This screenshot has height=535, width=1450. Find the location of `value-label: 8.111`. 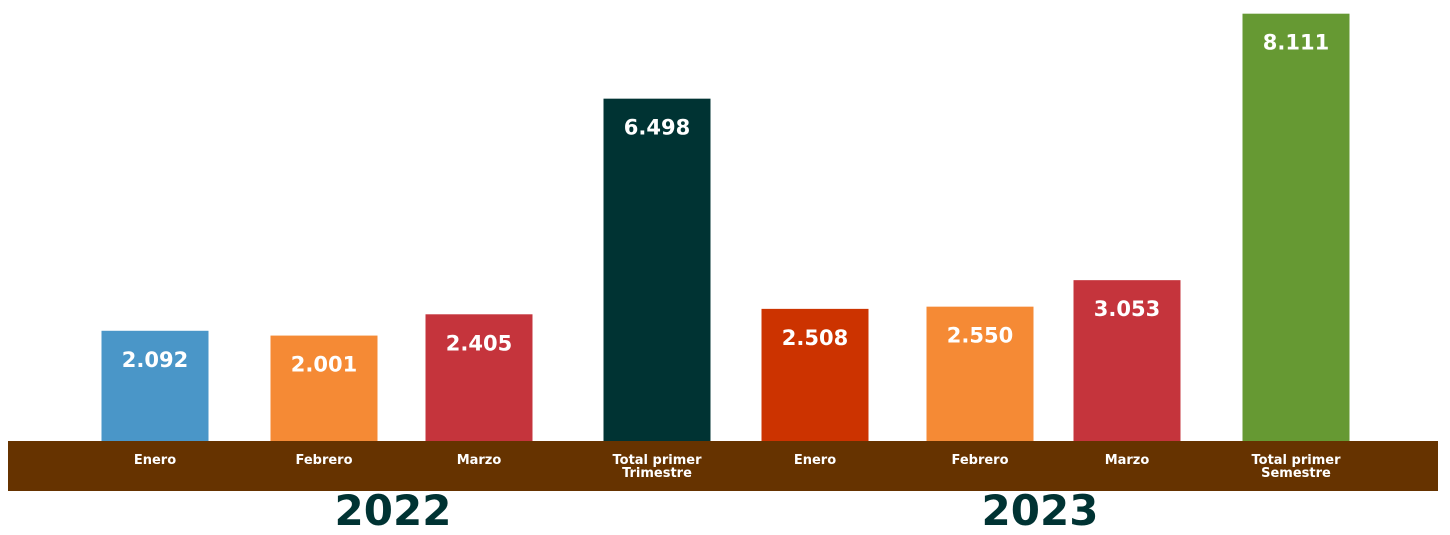

value-label: 8.111 is located at coordinates (1296, 43).